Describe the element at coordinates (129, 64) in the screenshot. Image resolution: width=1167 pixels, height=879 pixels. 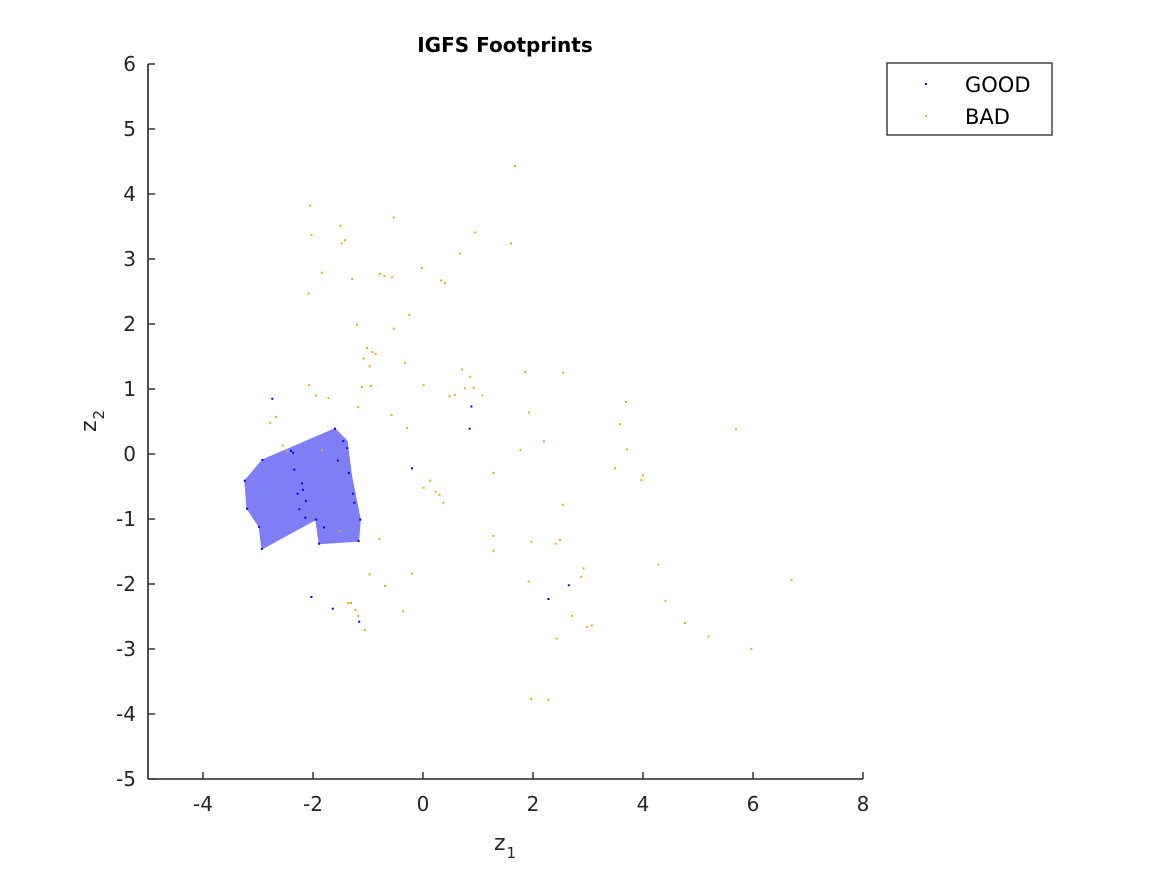
I see `y-tick-label: 6` at that location.